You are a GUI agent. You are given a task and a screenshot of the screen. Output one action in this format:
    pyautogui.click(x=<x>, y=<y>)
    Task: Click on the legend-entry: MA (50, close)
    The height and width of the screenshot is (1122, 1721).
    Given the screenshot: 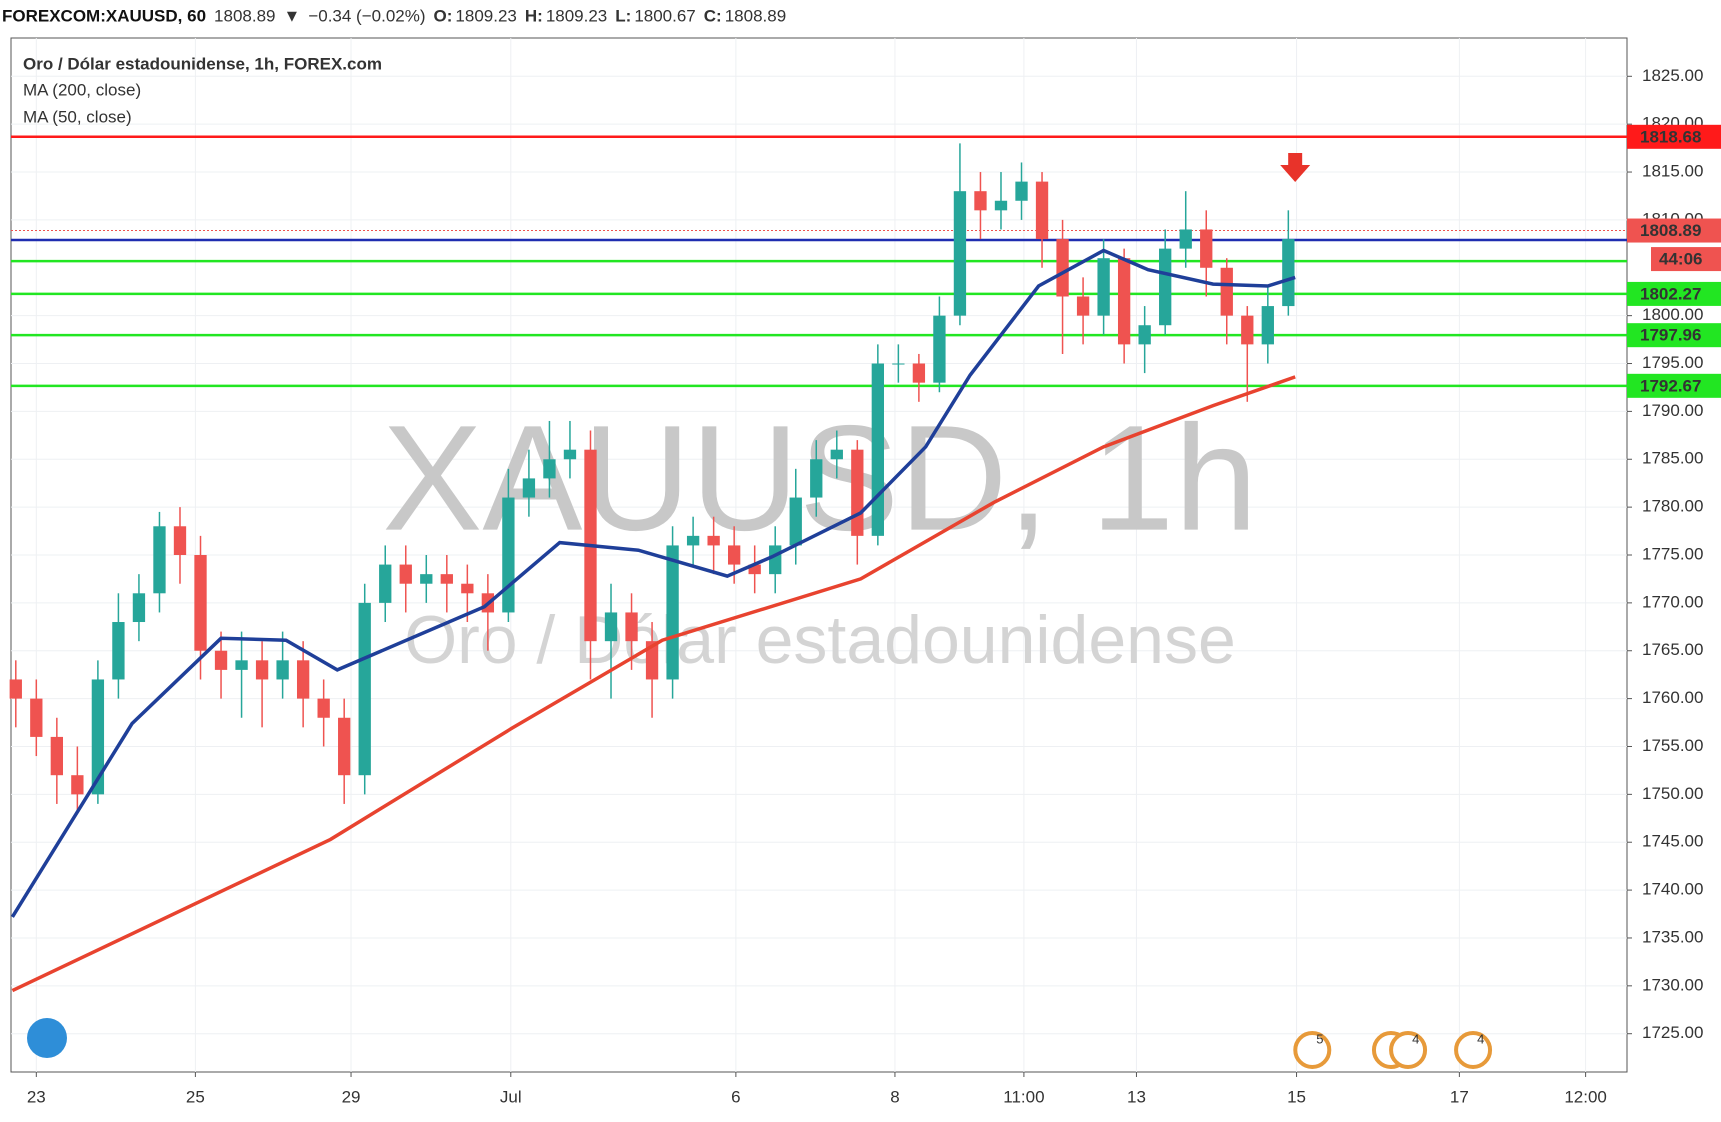 What is the action you would take?
    pyautogui.click(x=77, y=116)
    